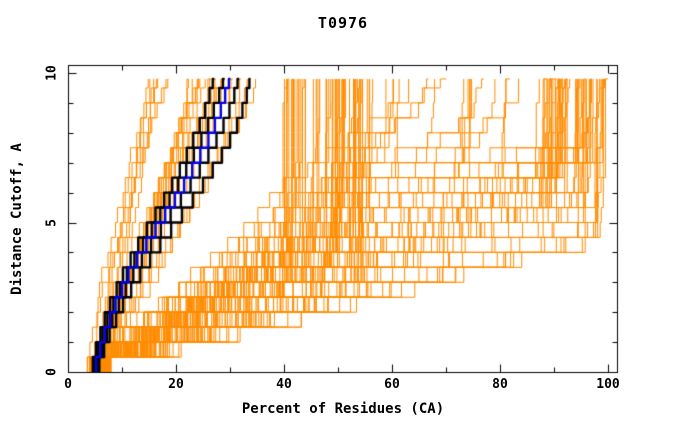 The width and height of the screenshot is (680, 440). Describe the element at coordinates (17, 219) in the screenshot. I see `y-axis-label: Distance Cutoff, A` at that location.